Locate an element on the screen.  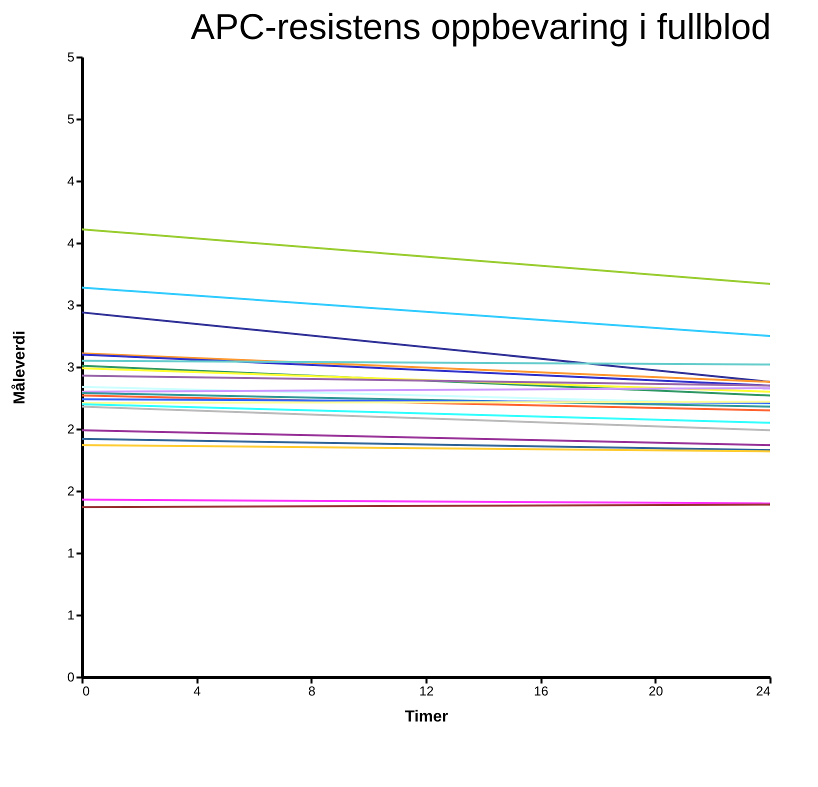
x-tick-label: 0 is located at coordinates (86, 691).